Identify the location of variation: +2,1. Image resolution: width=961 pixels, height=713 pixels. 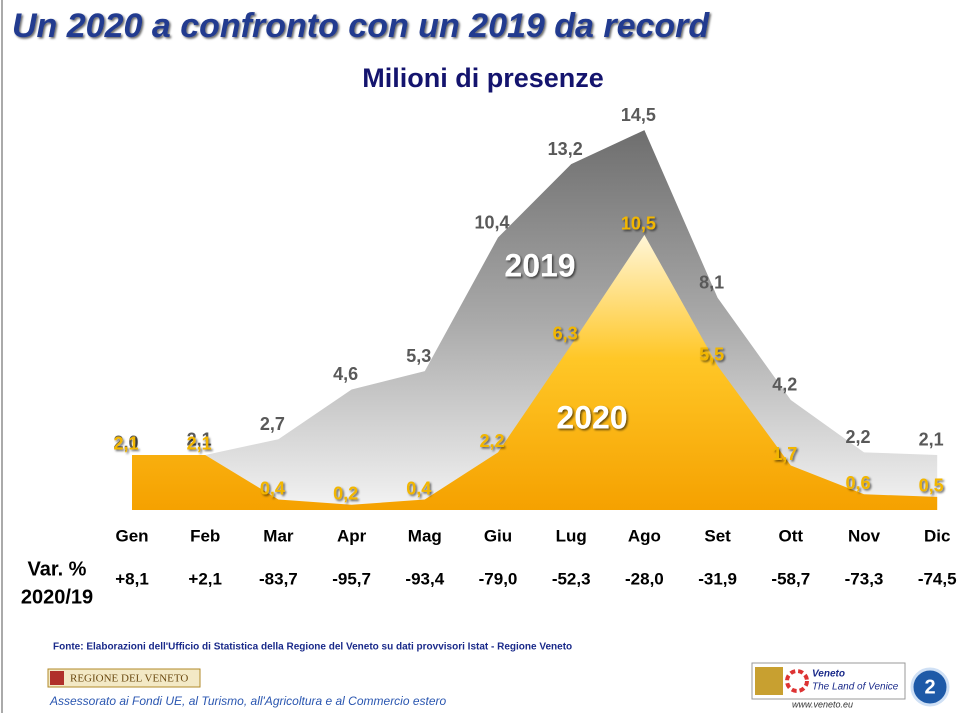
(205, 578).